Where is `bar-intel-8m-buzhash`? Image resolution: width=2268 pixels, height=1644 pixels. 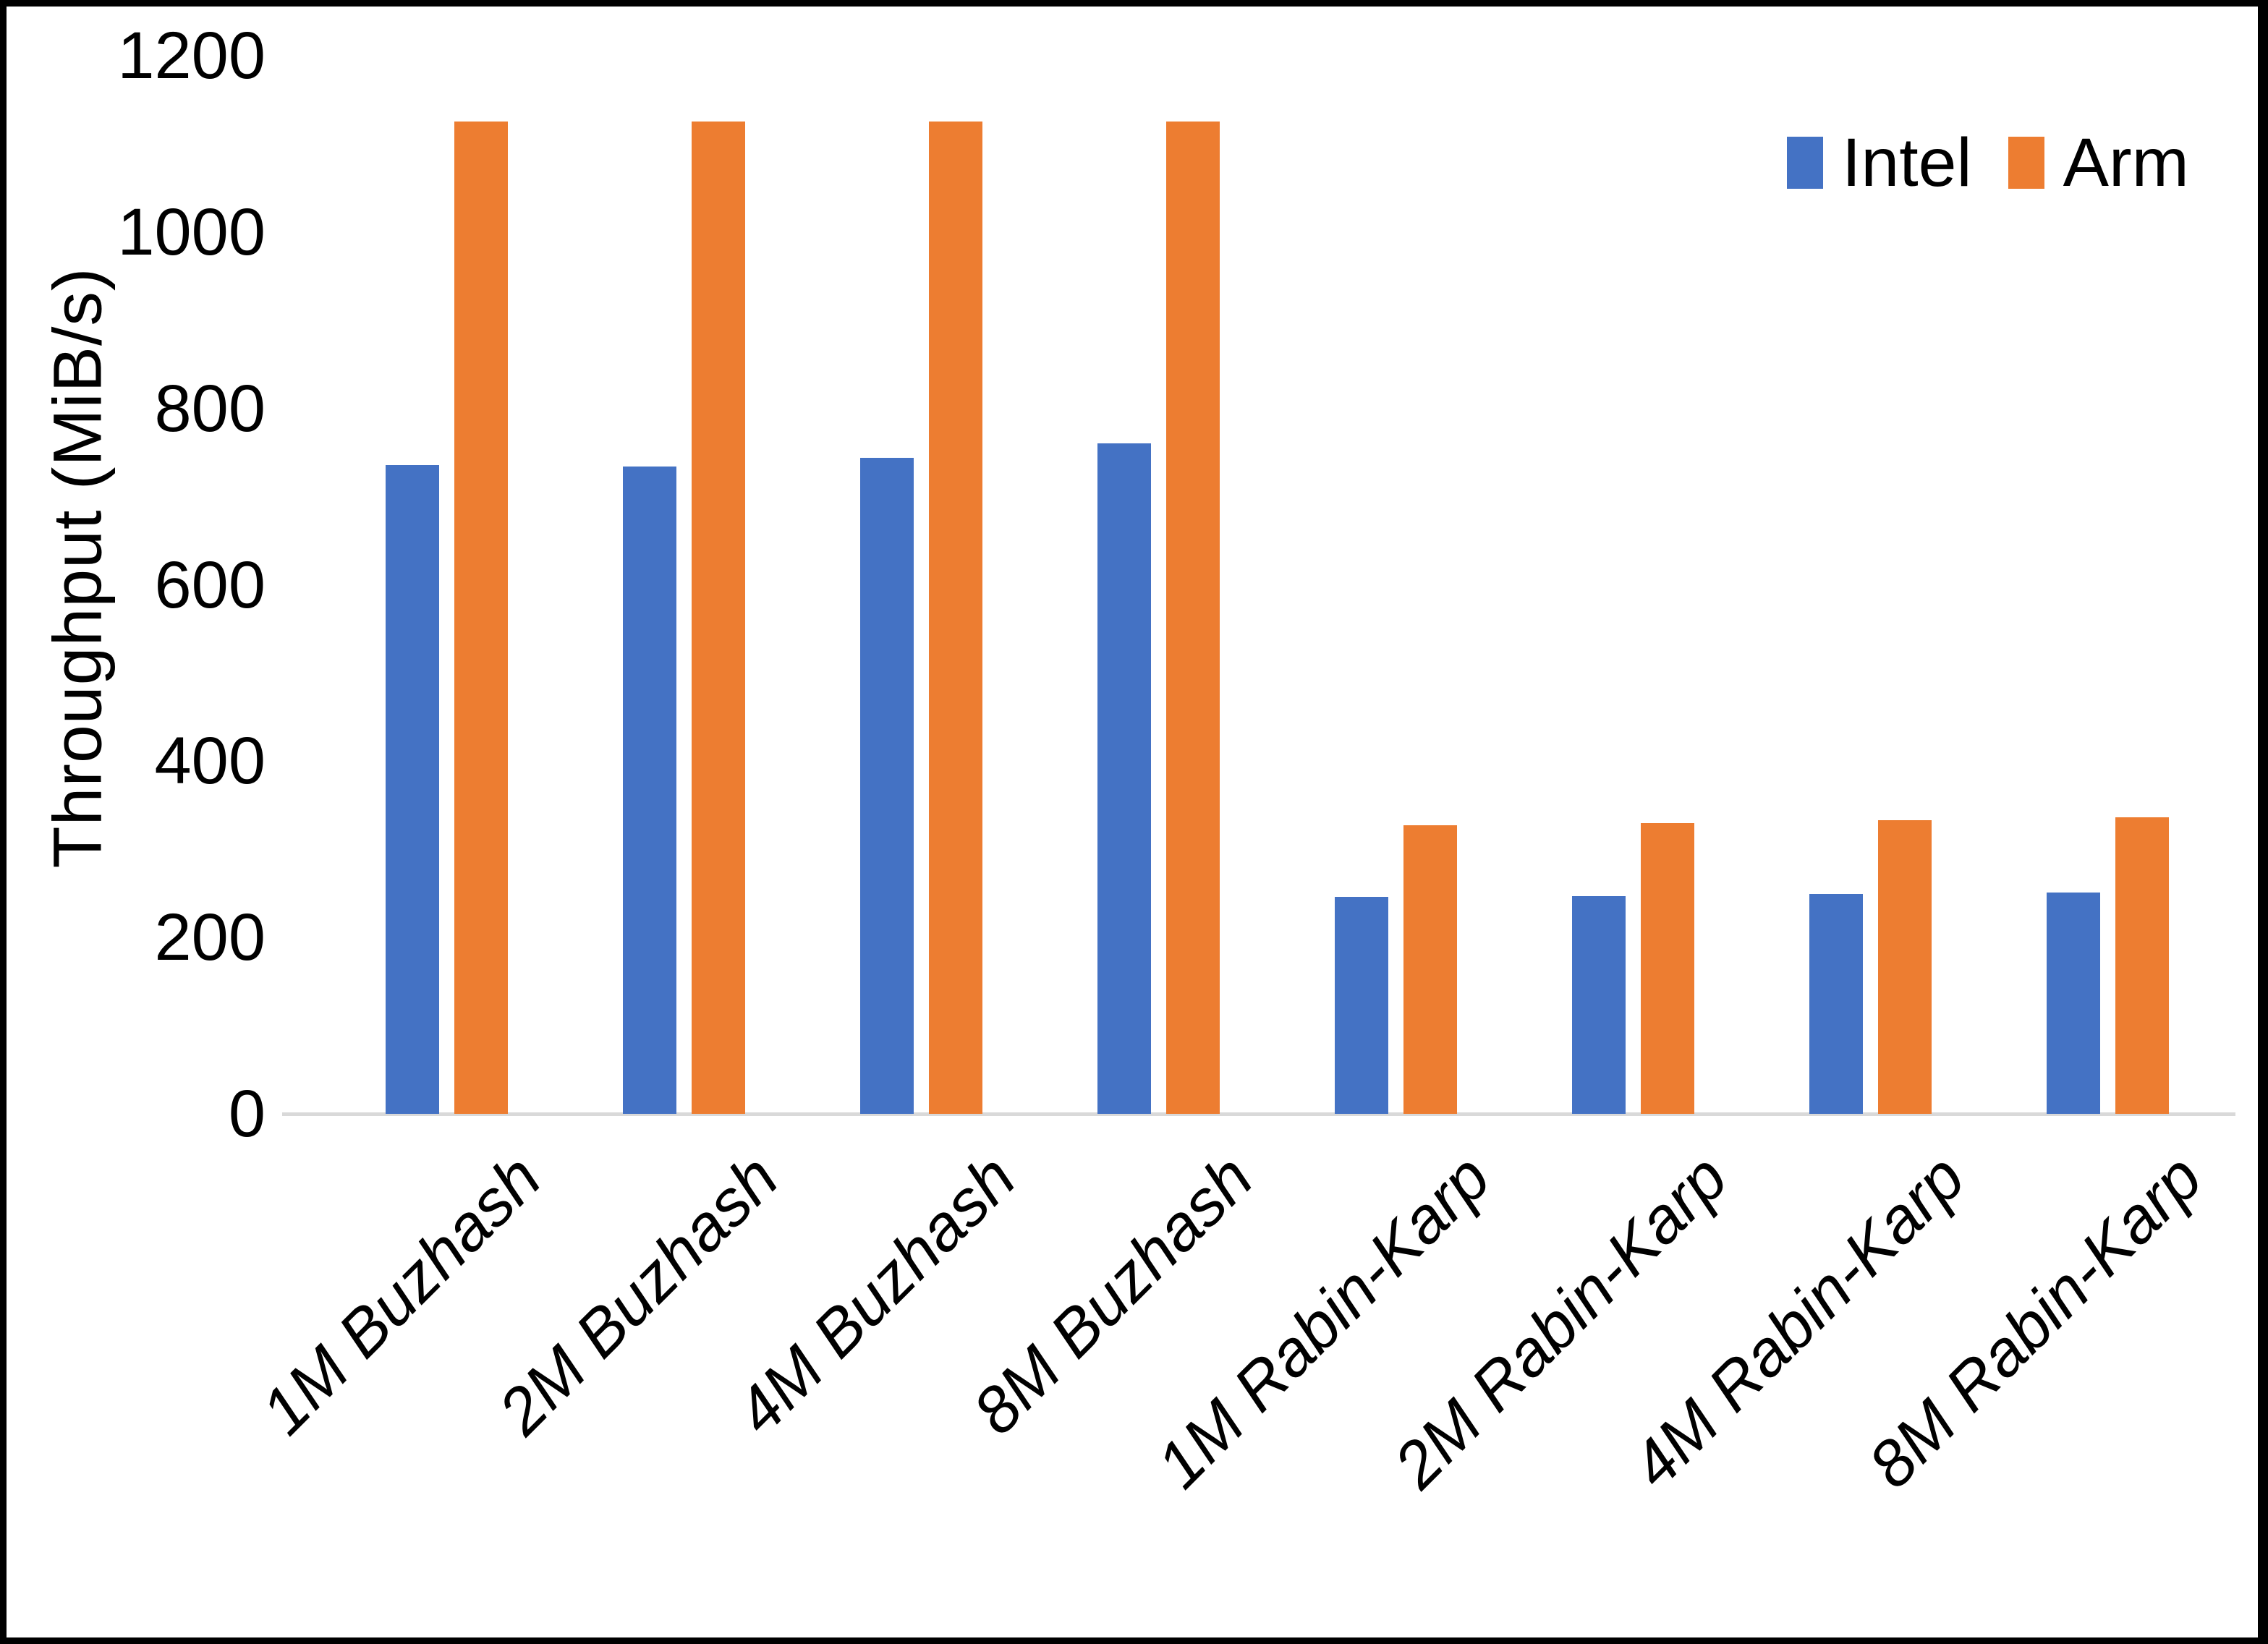
bar-intel-8m-buzhash is located at coordinates (1124, 778).